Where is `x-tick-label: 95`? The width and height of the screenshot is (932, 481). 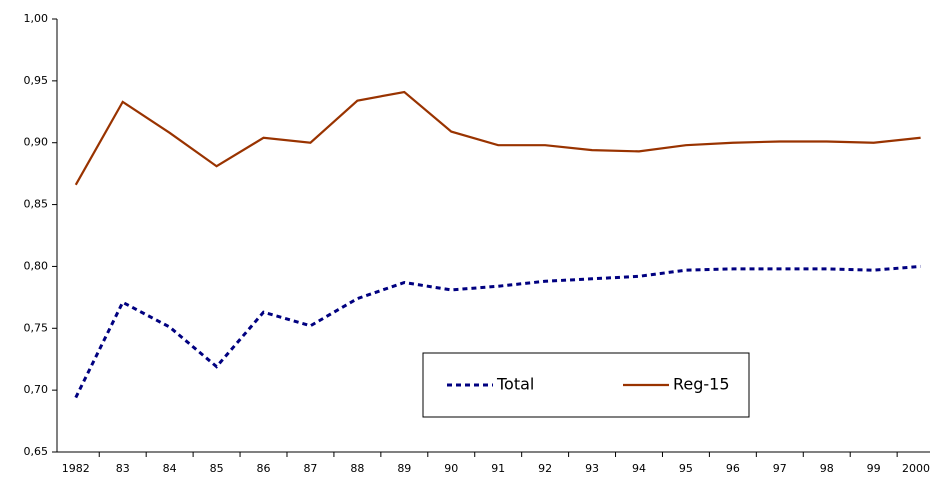 x-tick-label: 95 is located at coordinates (686, 468).